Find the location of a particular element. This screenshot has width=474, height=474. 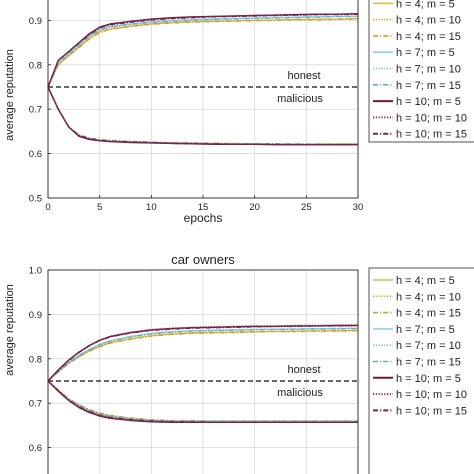

x-tick-label: 30 is located at coordinates (358, 207).